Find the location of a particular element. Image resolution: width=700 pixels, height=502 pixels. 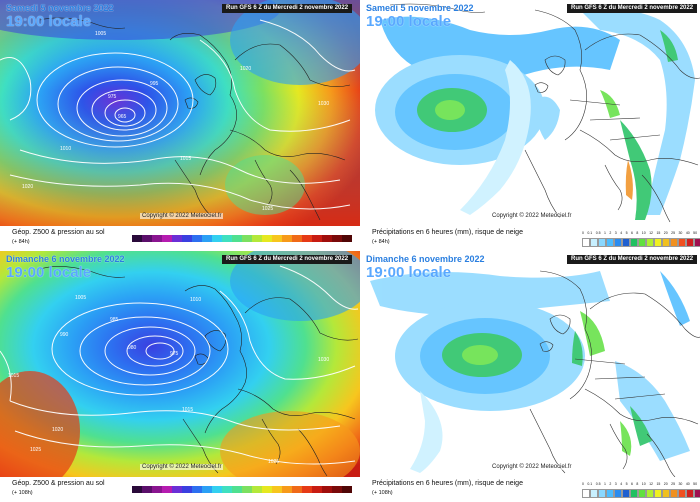

svg-text: 985 is located at coordinates (114, 320).